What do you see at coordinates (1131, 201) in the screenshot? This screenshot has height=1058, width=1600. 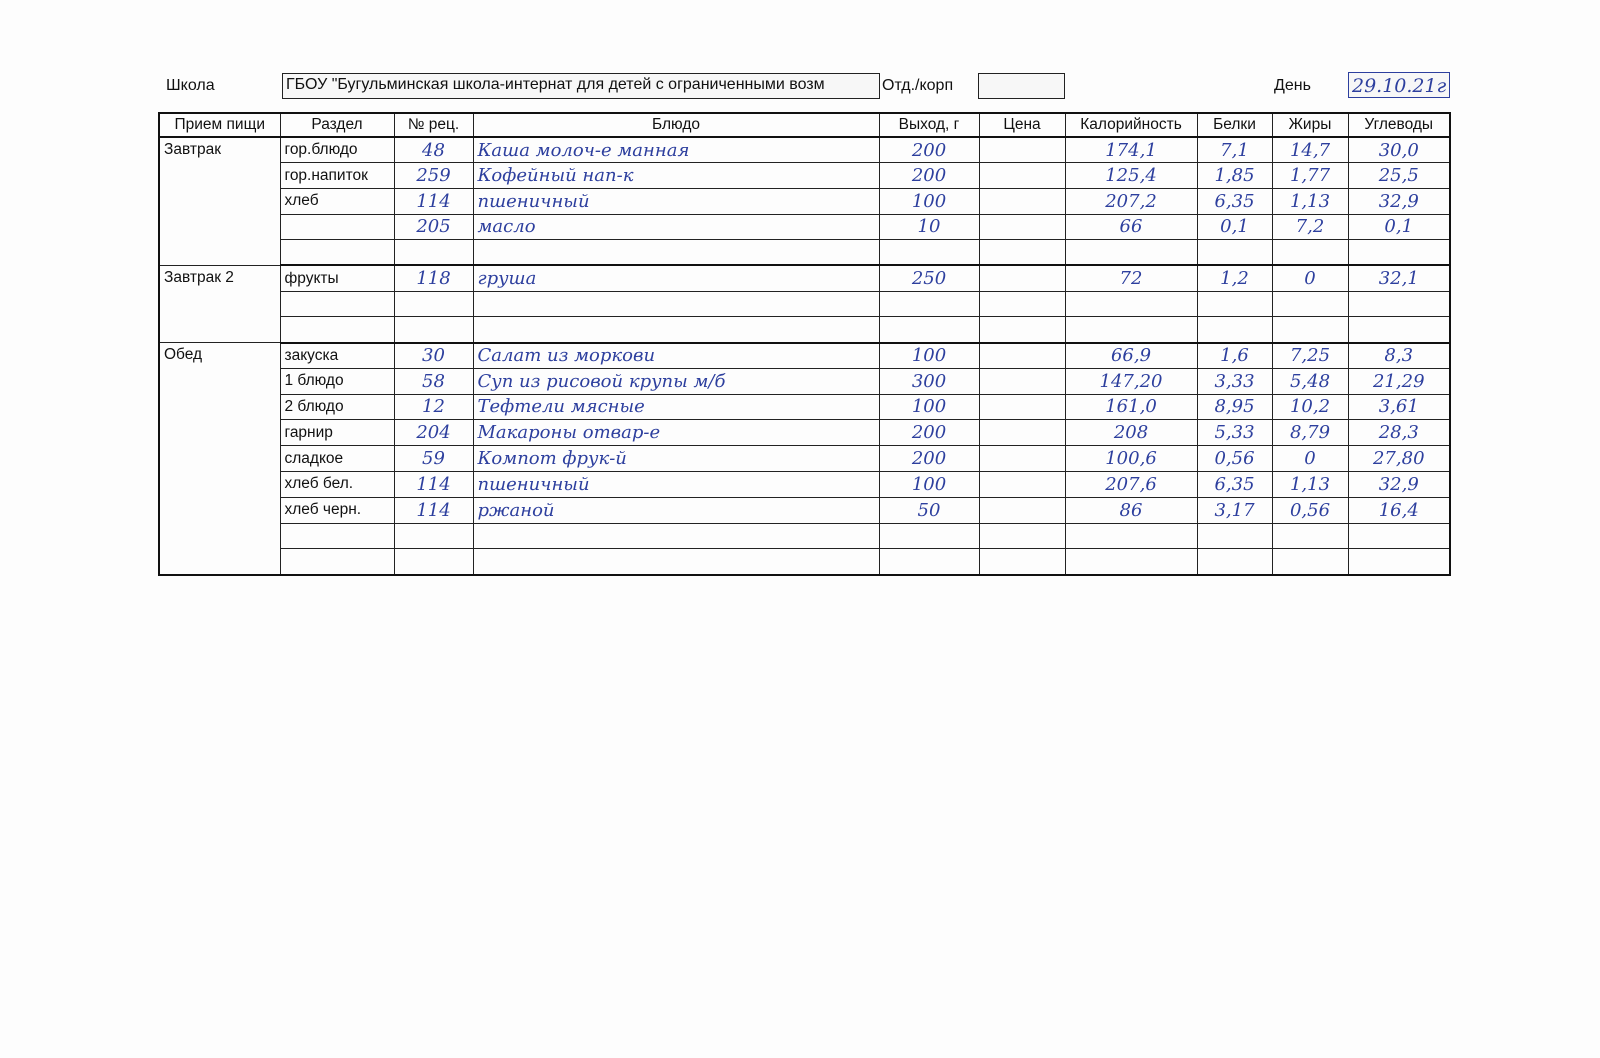 I see `calories-cell: 207,2` at bounding box center [1131, 201].